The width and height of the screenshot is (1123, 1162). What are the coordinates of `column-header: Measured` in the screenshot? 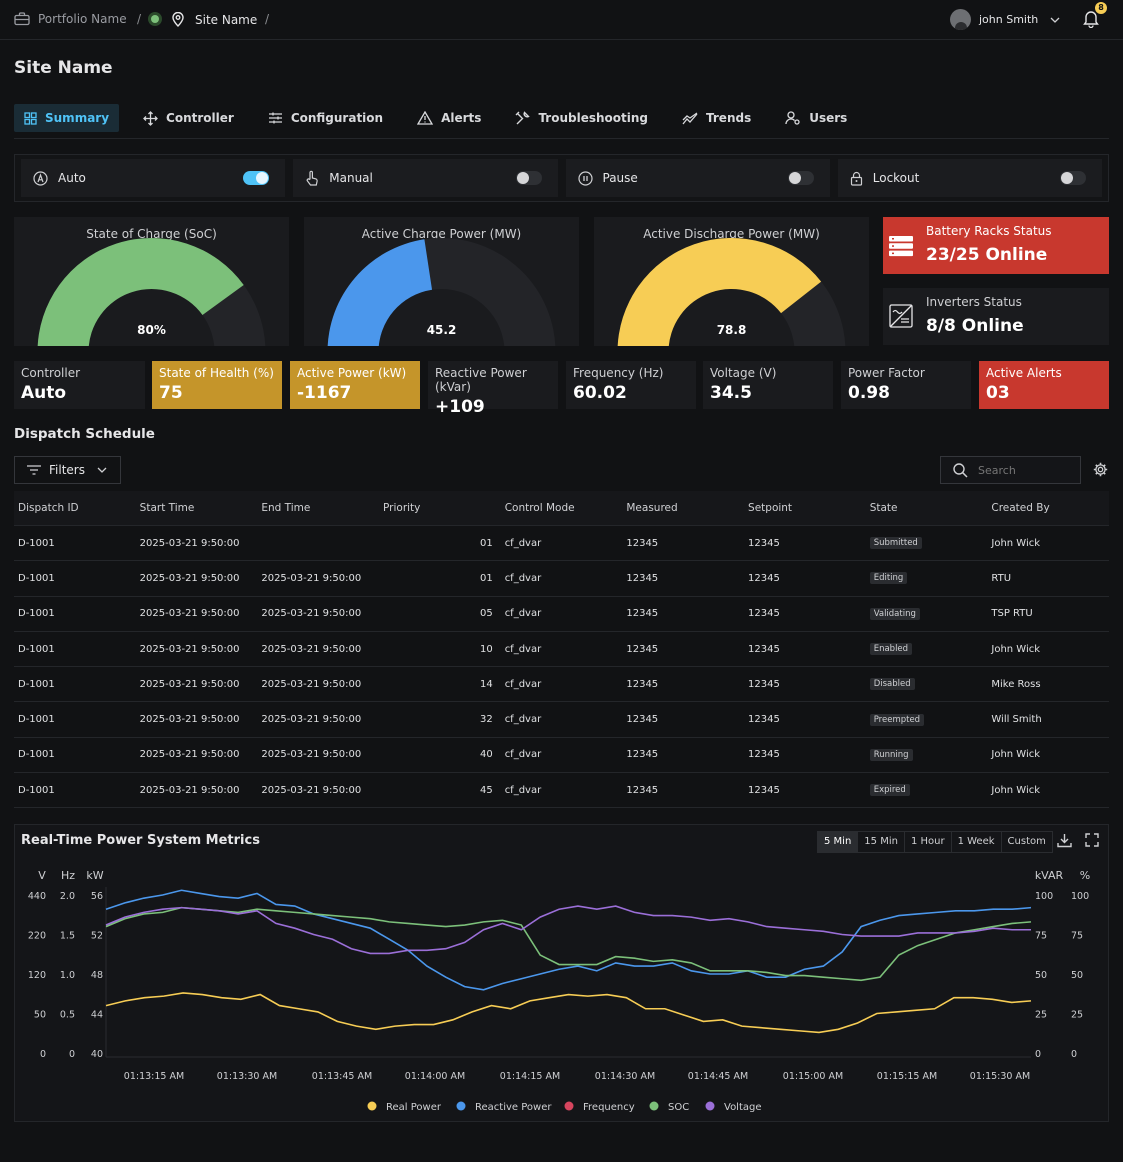 It's located at (652, 508).